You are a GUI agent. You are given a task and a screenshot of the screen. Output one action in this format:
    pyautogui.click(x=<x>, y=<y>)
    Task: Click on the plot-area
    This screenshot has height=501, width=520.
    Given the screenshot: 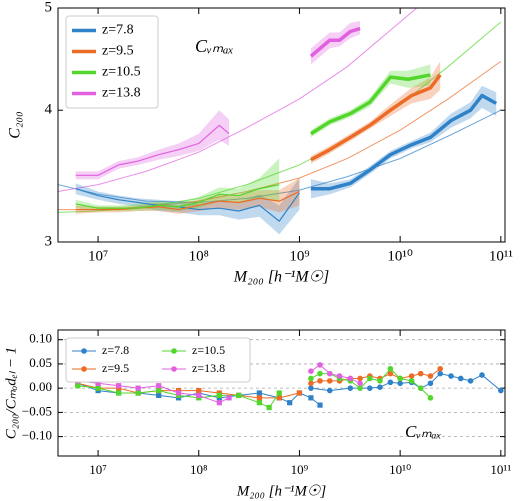 What is the action you would take?
    pyautogui.click(x=289, y=386)
    